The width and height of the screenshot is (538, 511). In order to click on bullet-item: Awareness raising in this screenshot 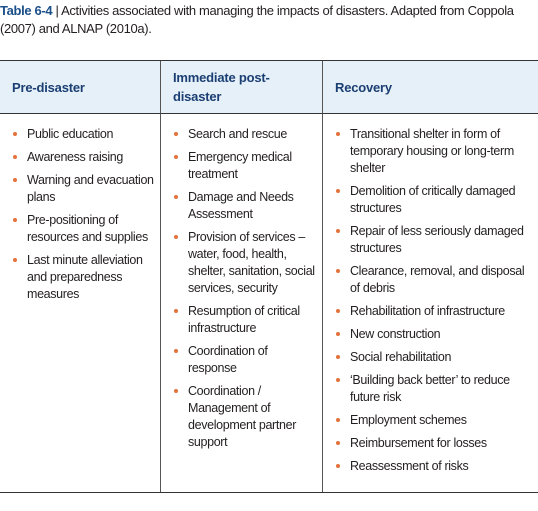, I will do `click(82, 157)`.